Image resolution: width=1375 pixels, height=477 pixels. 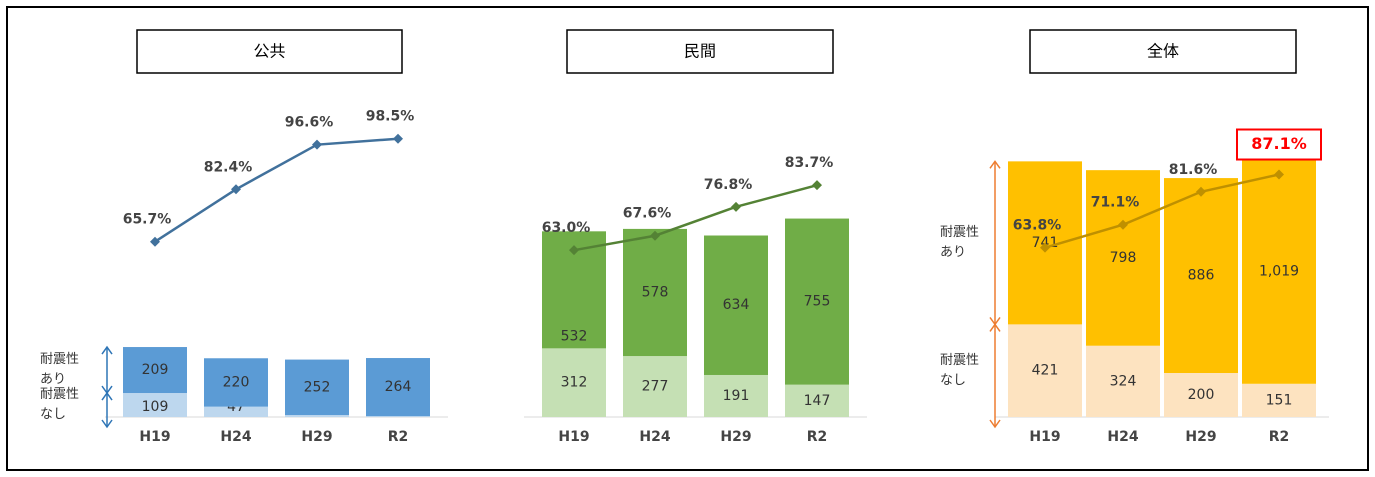 What do you see at coordinates (574, 336) in the screenshot?
I see `bar-label: 532` at bounding box center [574, 336].